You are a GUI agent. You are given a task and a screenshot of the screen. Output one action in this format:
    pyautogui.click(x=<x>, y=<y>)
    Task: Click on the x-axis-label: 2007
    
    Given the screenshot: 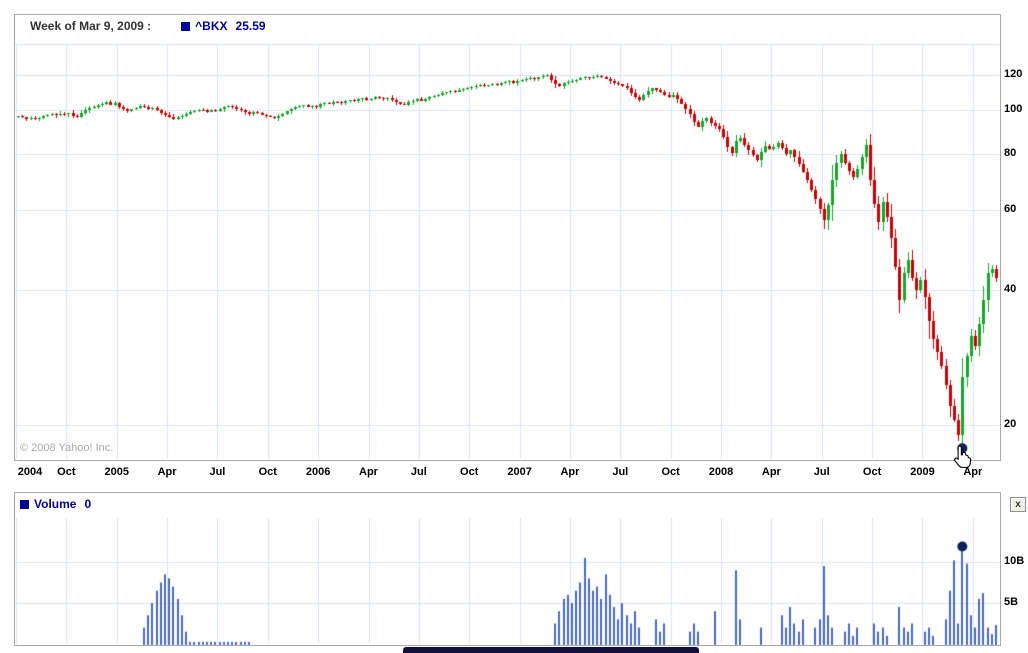 What is the action you would take?
    pyautogui.click(x=519, y=472)
    